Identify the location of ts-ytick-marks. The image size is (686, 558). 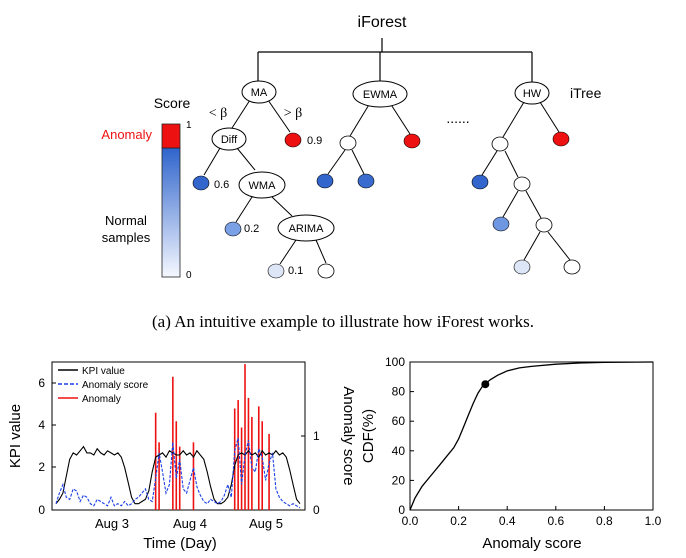
(178, 446).